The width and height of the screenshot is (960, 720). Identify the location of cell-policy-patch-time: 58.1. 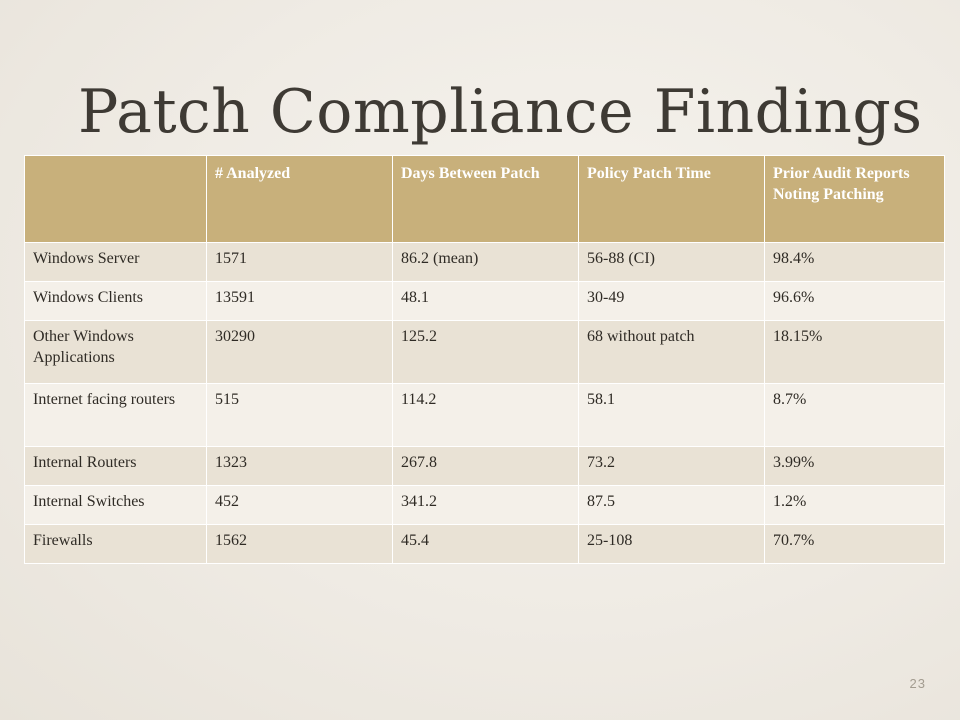
(671, 415).